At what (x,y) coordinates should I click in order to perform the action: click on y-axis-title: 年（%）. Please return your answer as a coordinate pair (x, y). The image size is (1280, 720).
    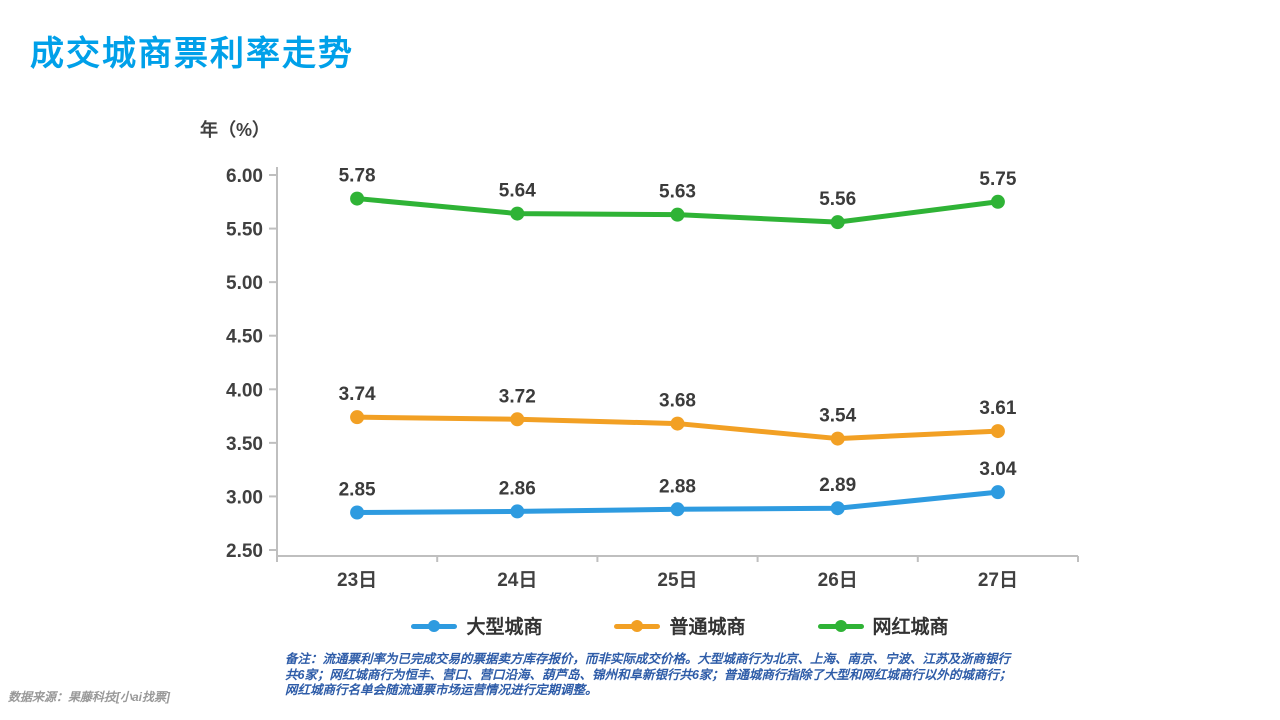
    Looking at the image, I should click on (235, 130).